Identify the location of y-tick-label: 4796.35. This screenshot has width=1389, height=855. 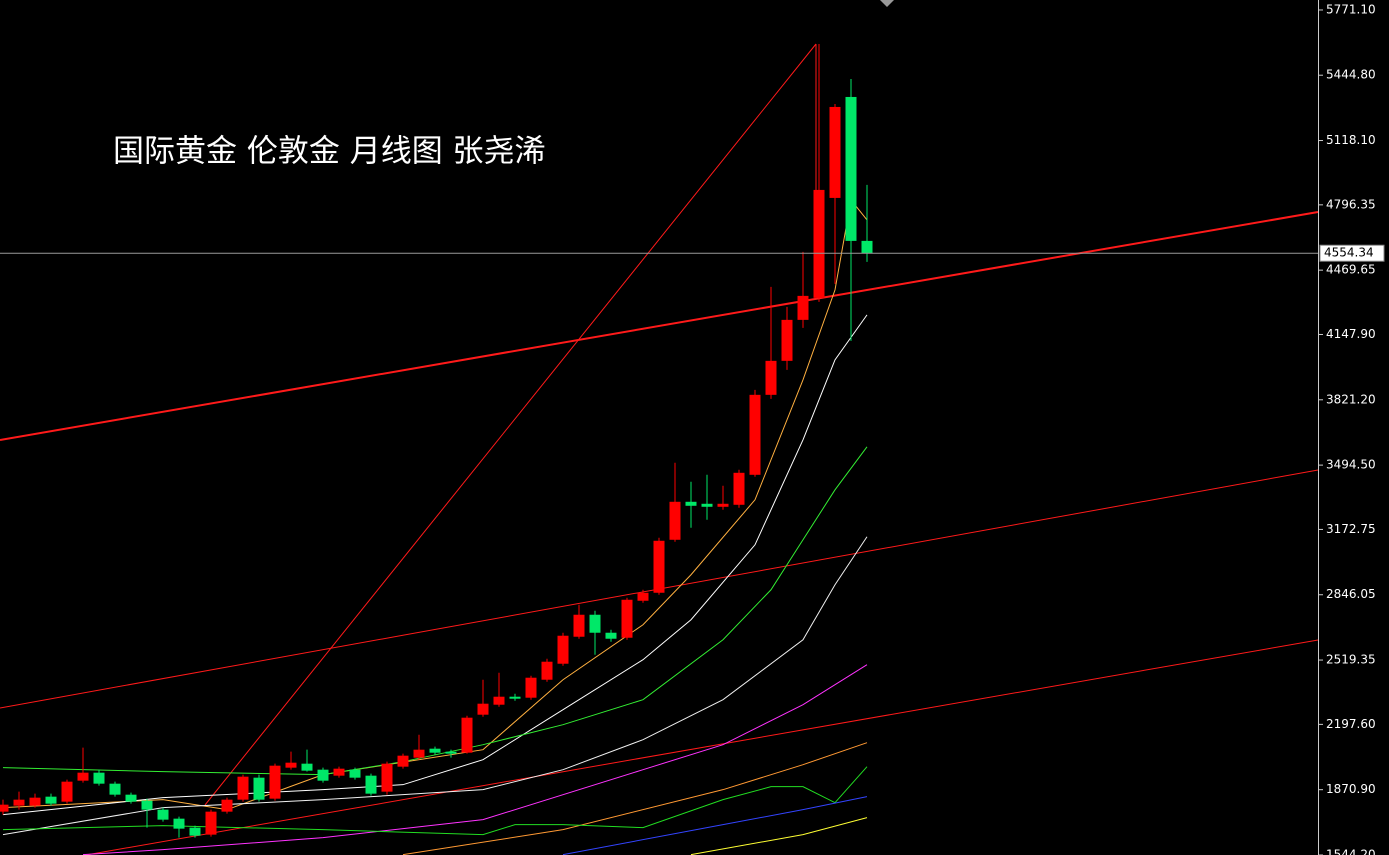
(1351, 204).